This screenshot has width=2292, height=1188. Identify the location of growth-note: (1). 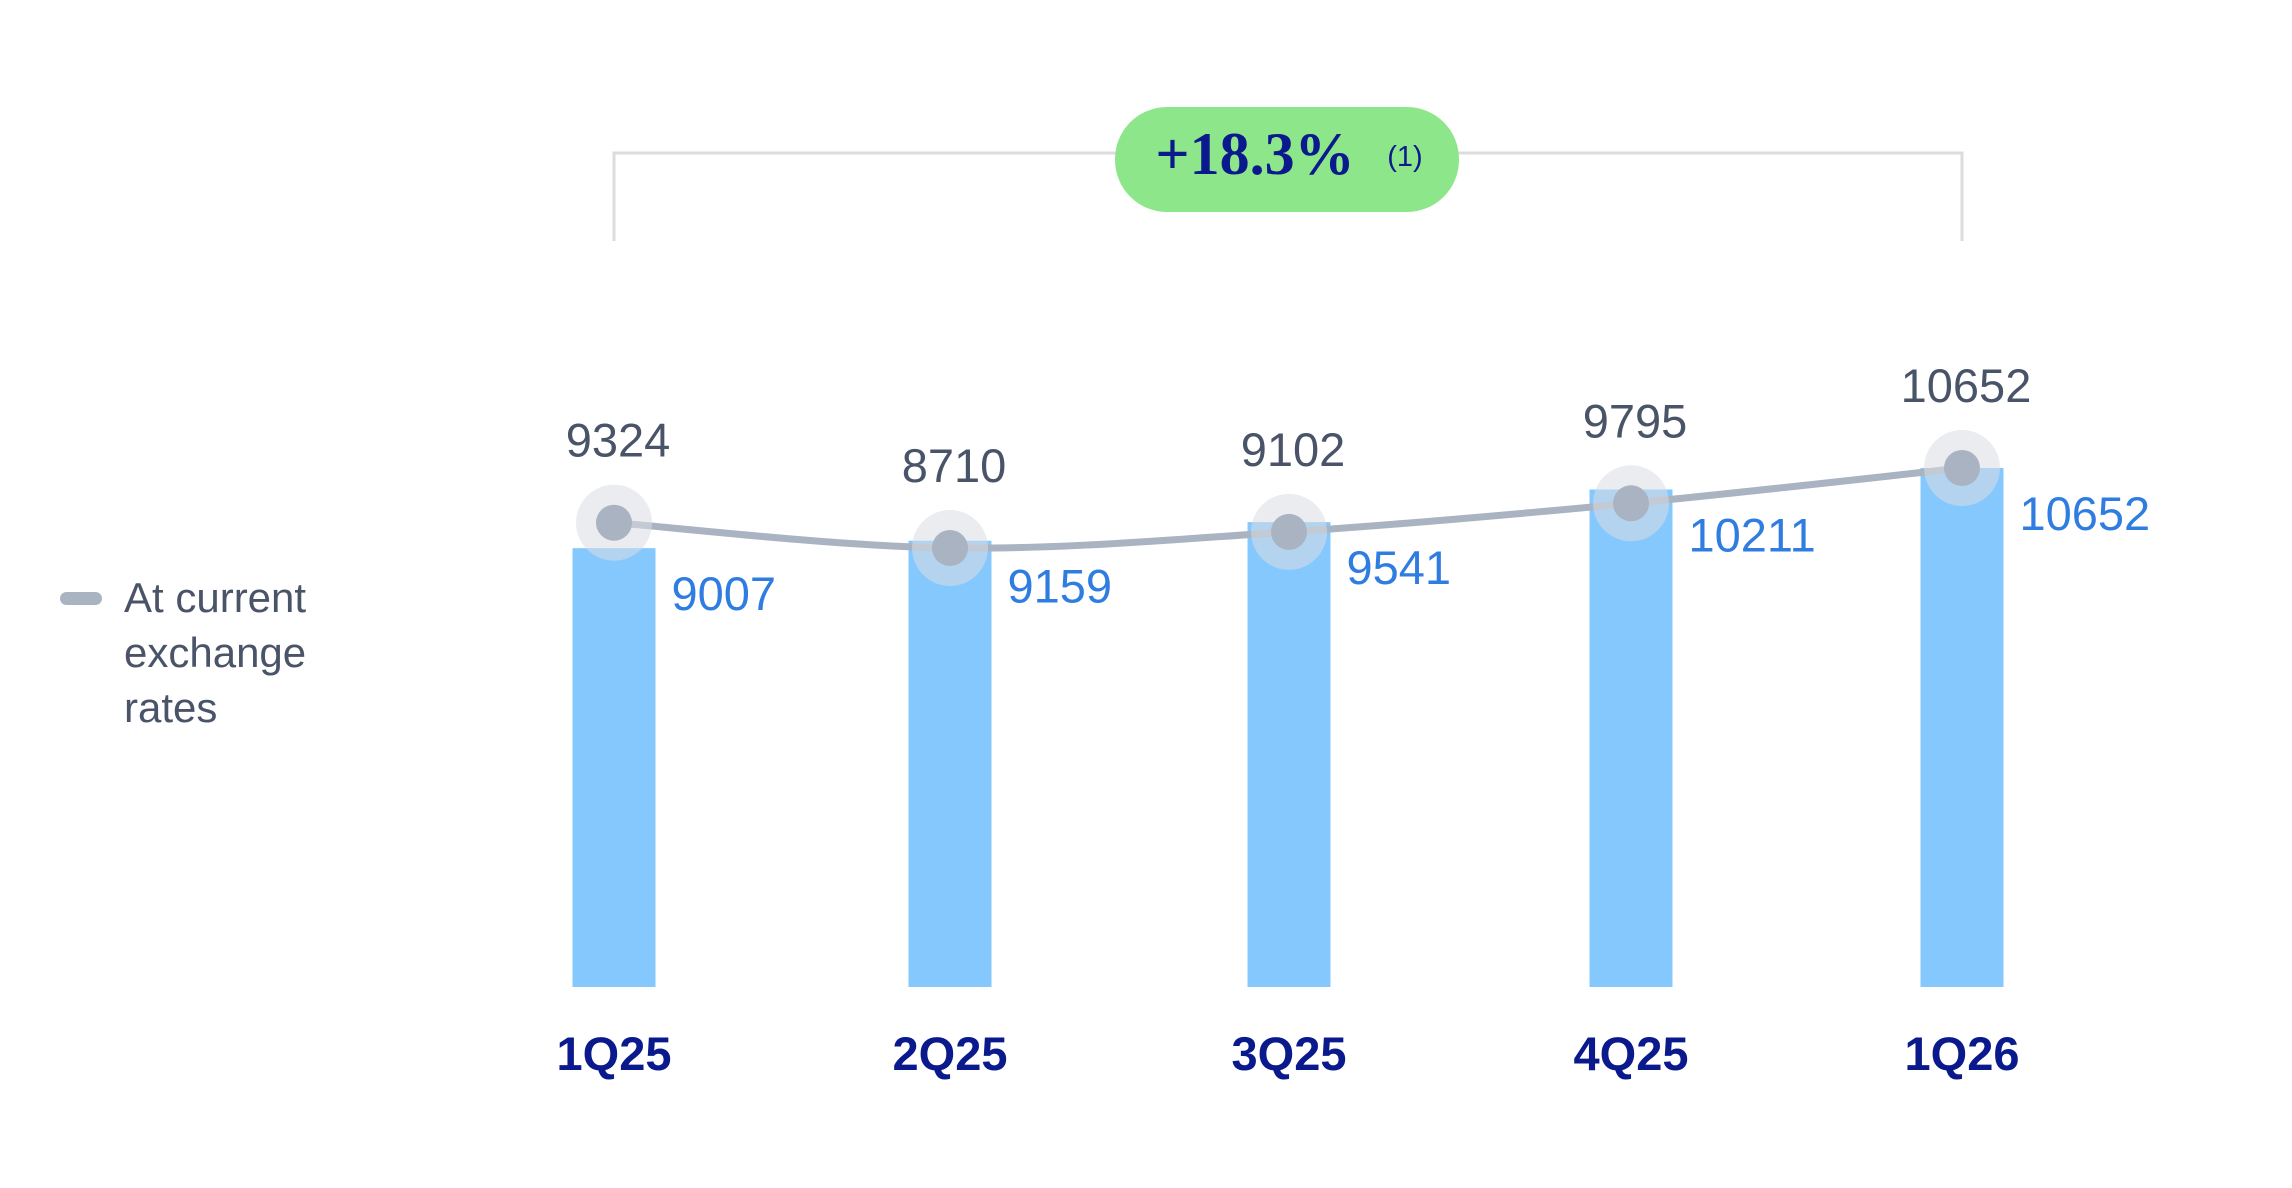
(1404, 157).